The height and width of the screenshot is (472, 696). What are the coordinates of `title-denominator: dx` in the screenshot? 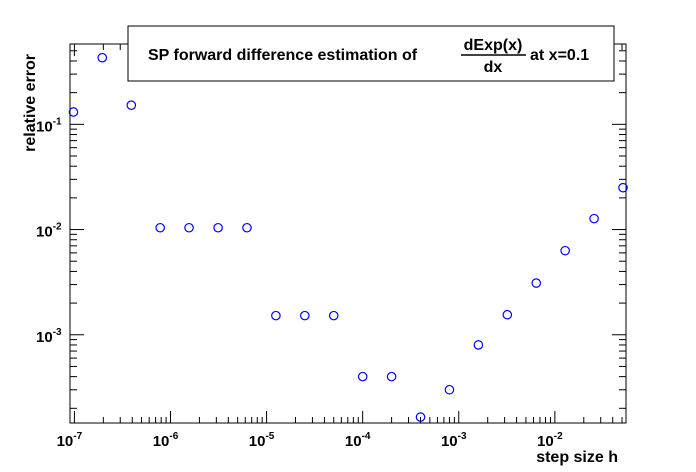 It's located at (493, 67).